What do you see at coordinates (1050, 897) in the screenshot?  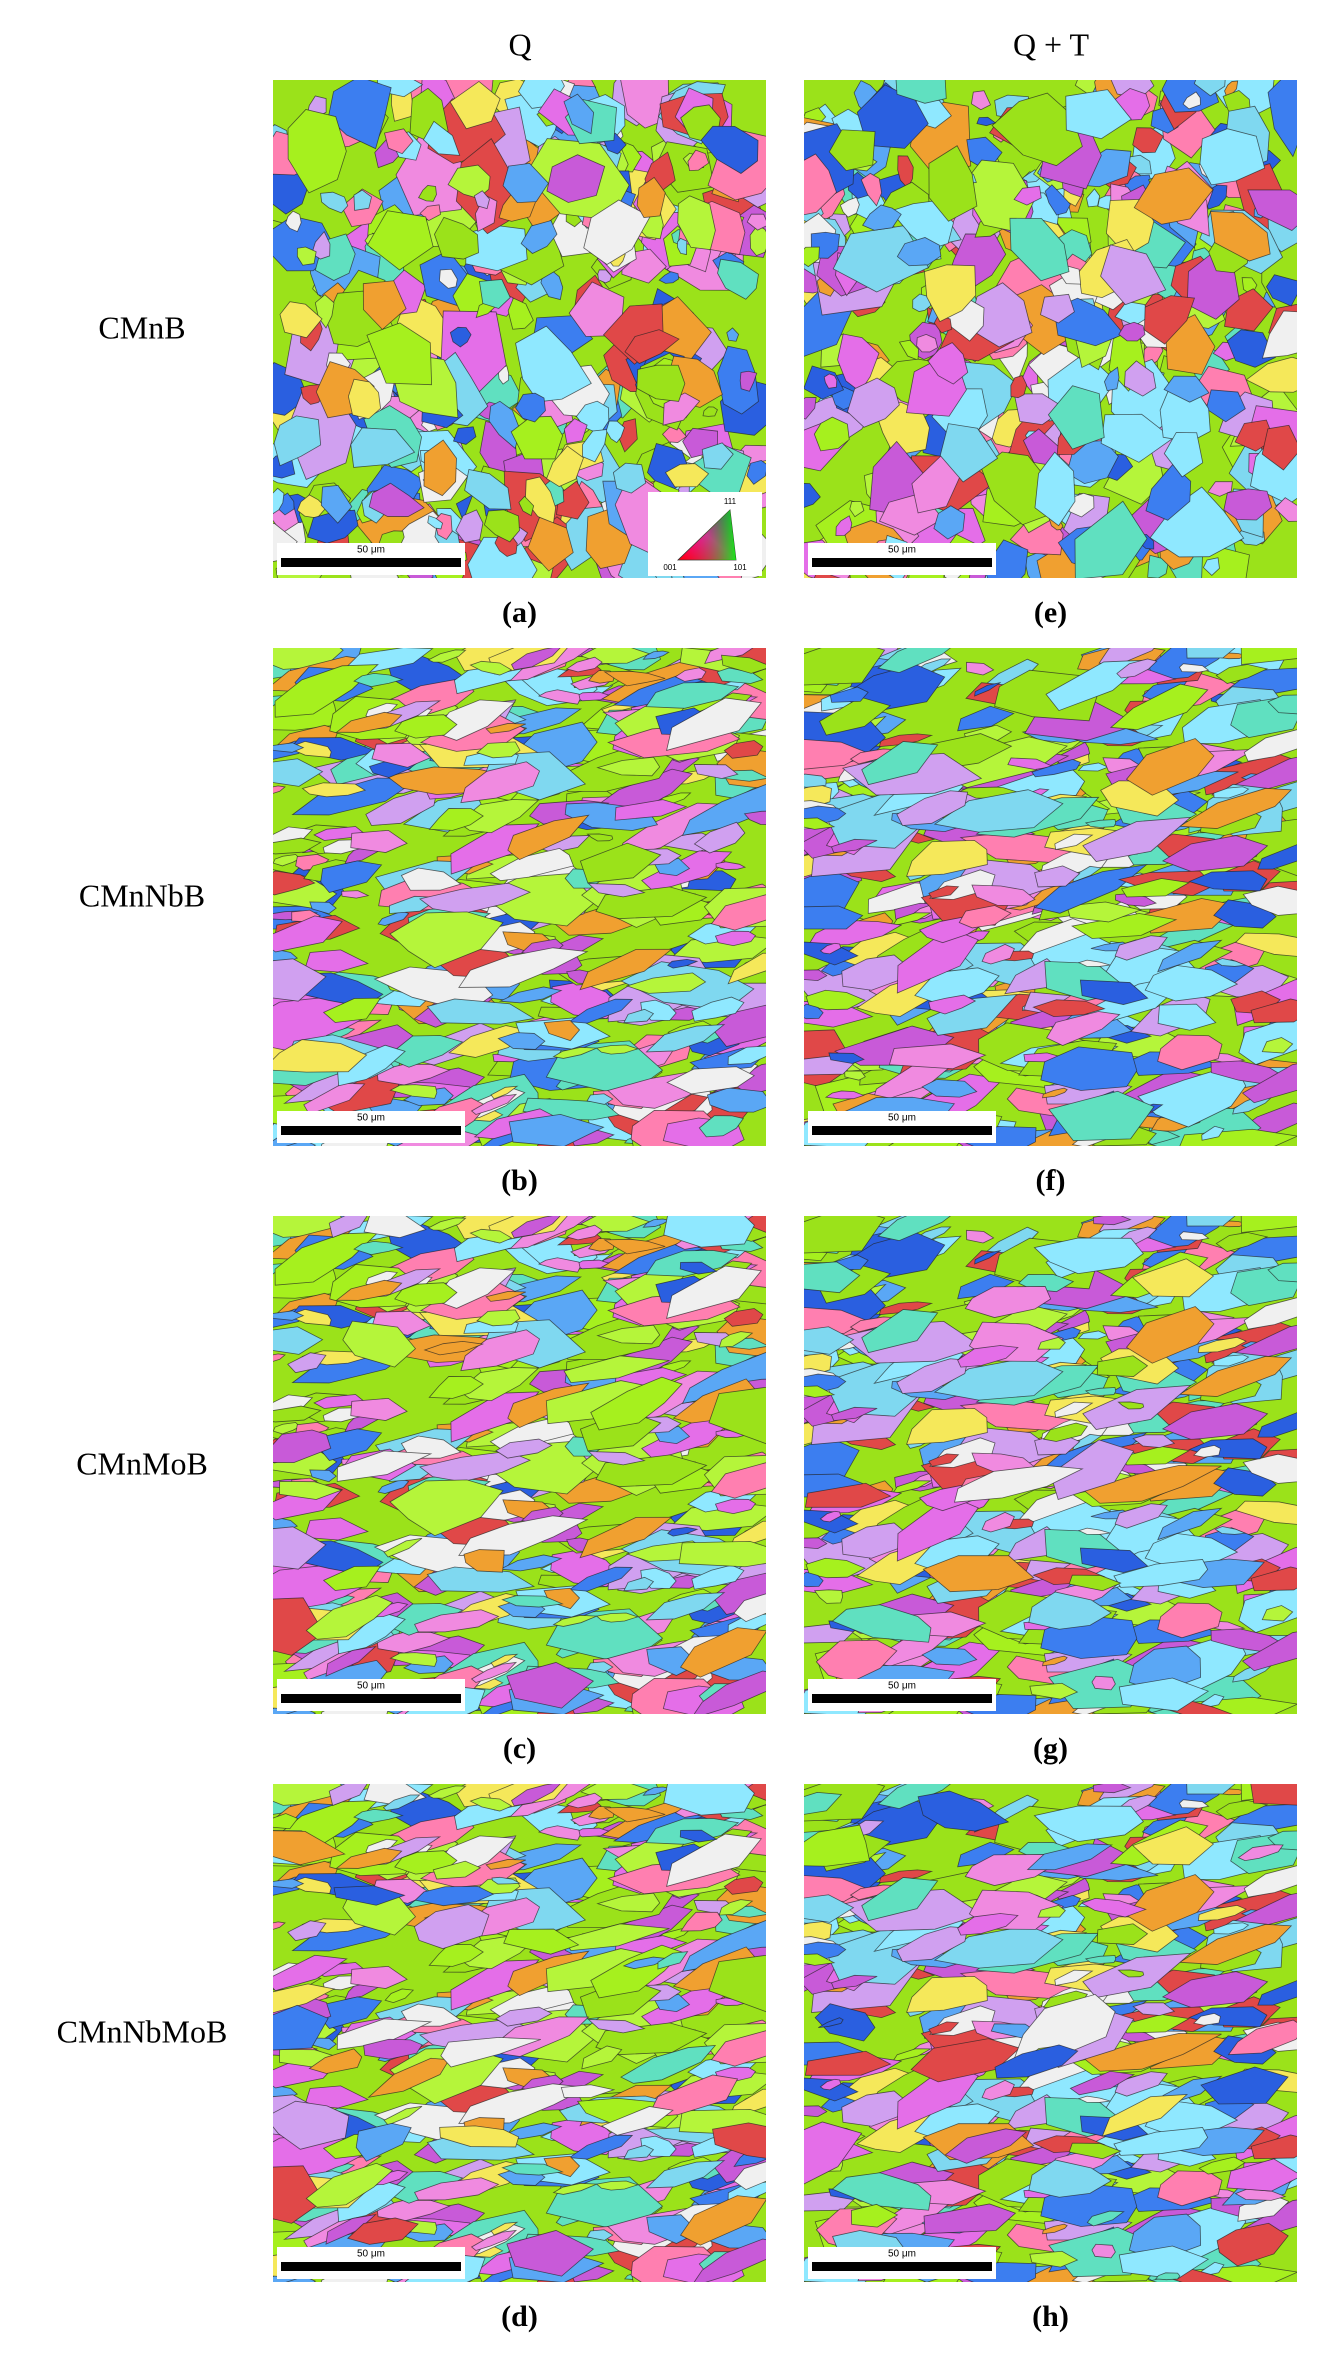 I see `grains` at bounding box center [1050, 897].